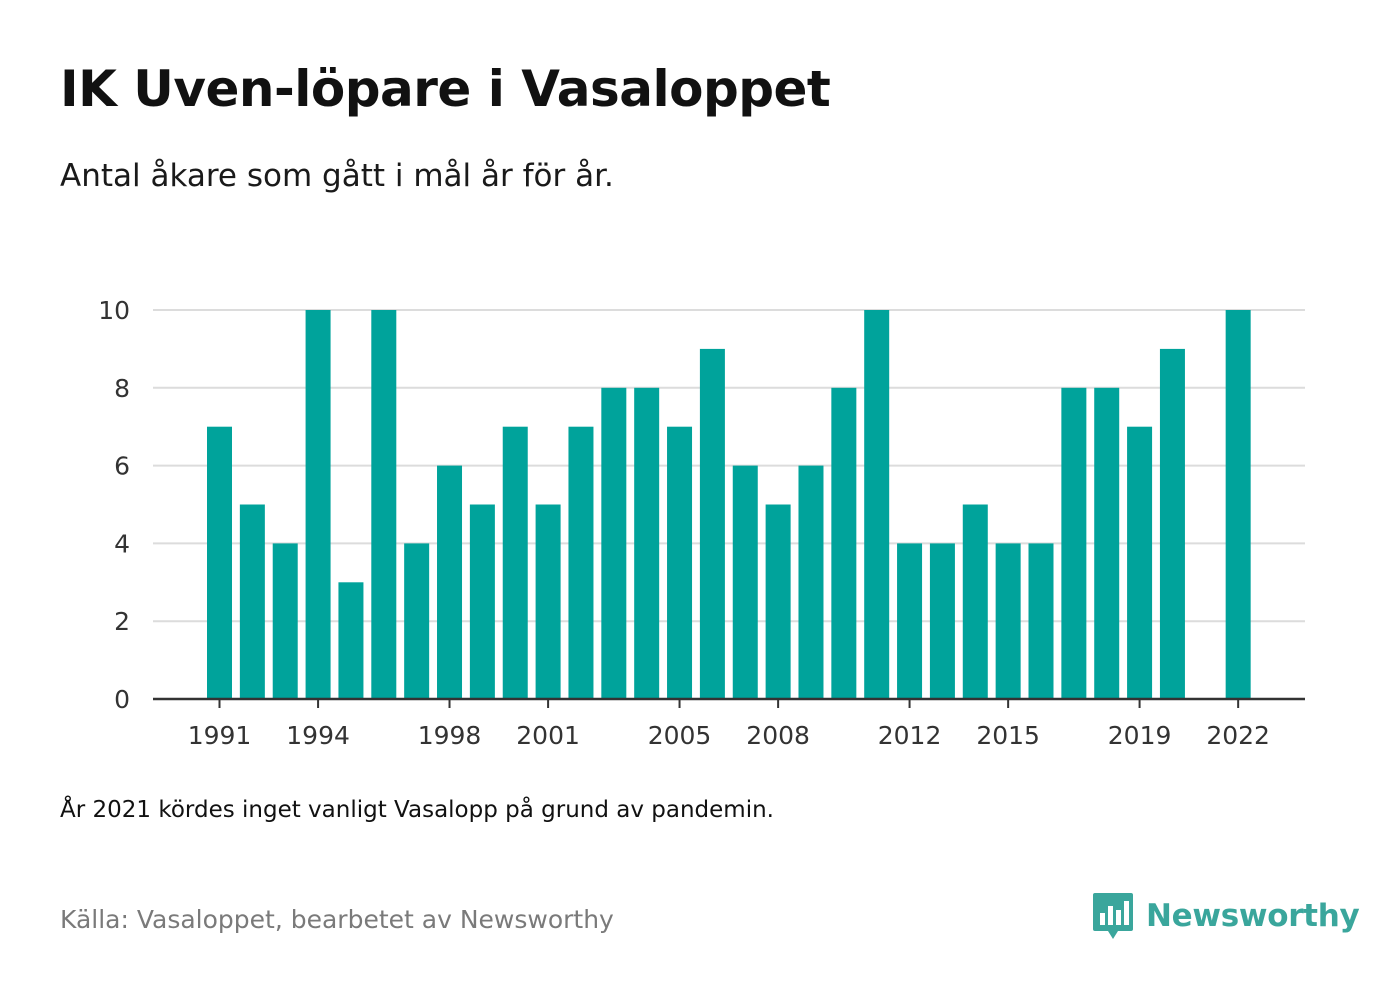  What do you see at coordinates (712, 523) in the screenshot?
I see `bar-2006` at bounding box center [712, 523].